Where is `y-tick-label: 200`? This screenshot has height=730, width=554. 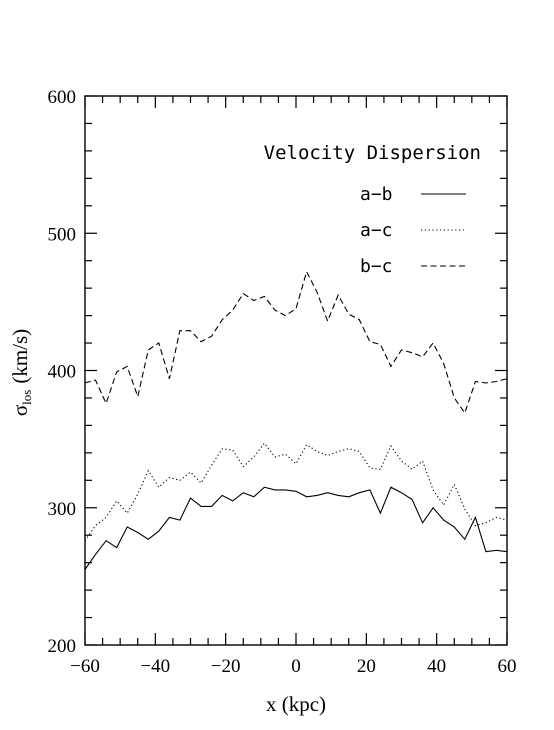 y-tick-label: 200 is located at coordinates (62, 646).